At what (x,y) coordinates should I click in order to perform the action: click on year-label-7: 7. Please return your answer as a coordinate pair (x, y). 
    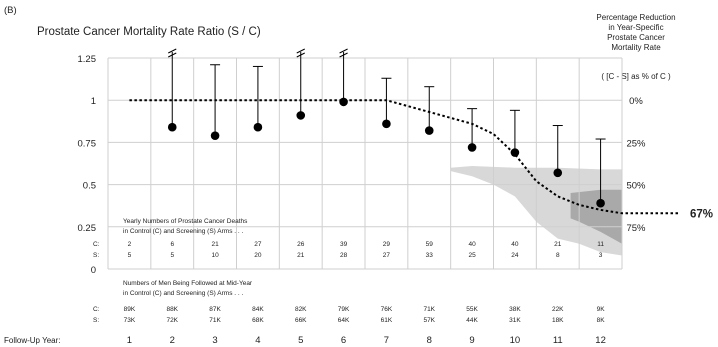
    Looking at the image, I should click on (386, 340).